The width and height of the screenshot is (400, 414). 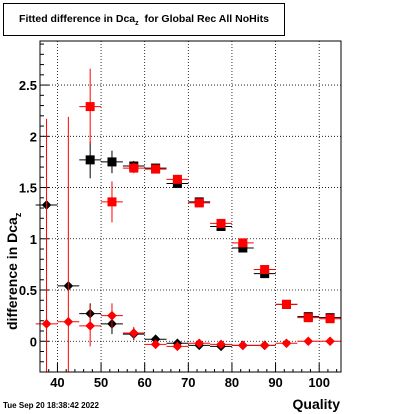 I want to click on timestamp: Tue Sep 20 18:38:42 2022, so click(x=51, y=405).